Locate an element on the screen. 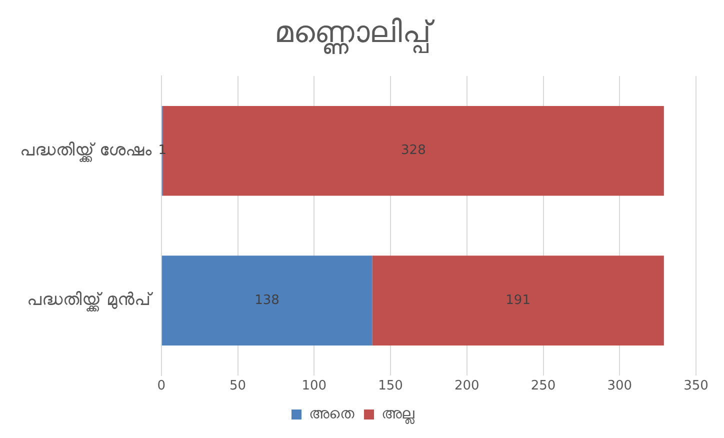  data-label: 191 is located at coordinates (518, 300).